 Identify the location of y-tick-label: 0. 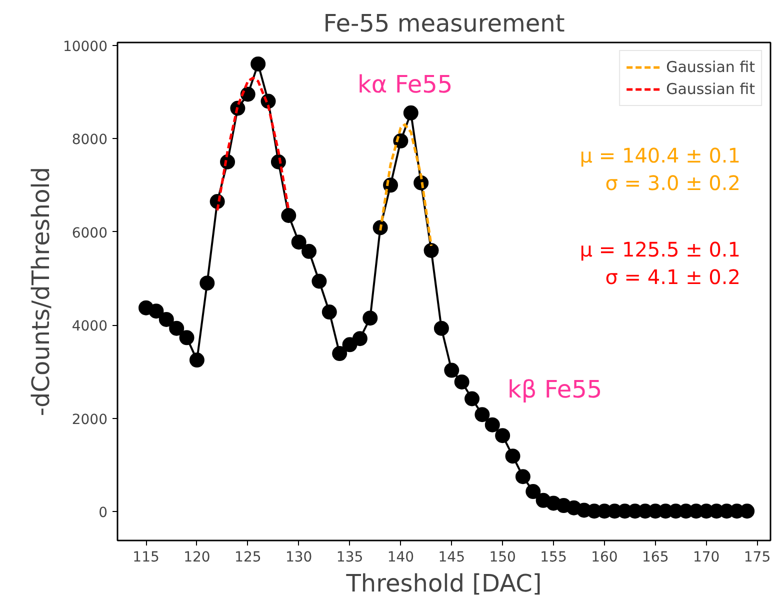
(103, 513).